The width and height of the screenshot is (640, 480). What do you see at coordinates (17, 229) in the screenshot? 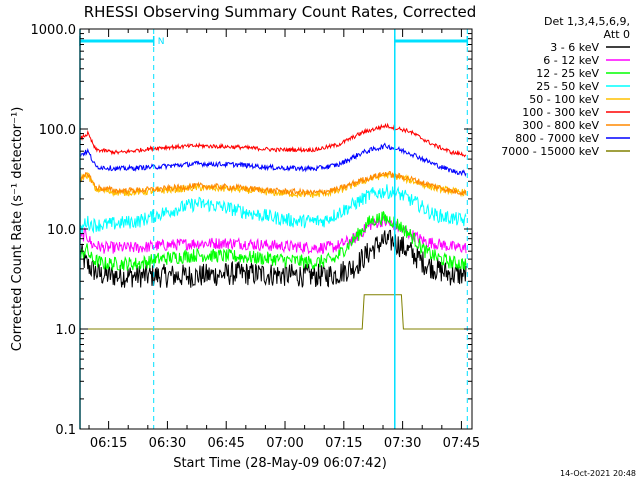
I see `y-axis-label: Corrected Count Rate (s⁻¹ detector⁻¹)` at bounding box center [17, 229].